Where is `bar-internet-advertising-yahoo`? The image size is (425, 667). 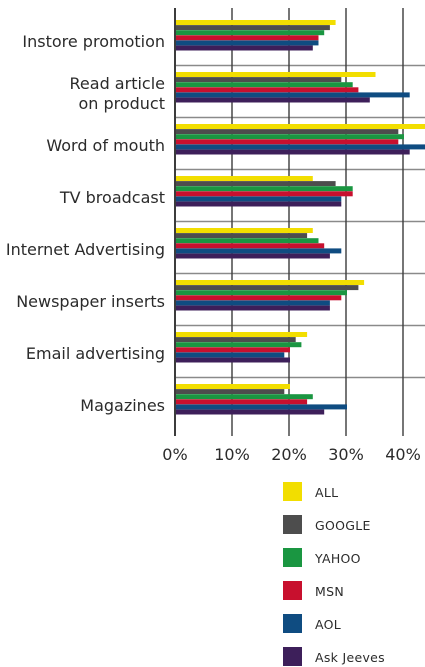 bar-internet-advertising-yahoo is located at coordinates (247, 241).